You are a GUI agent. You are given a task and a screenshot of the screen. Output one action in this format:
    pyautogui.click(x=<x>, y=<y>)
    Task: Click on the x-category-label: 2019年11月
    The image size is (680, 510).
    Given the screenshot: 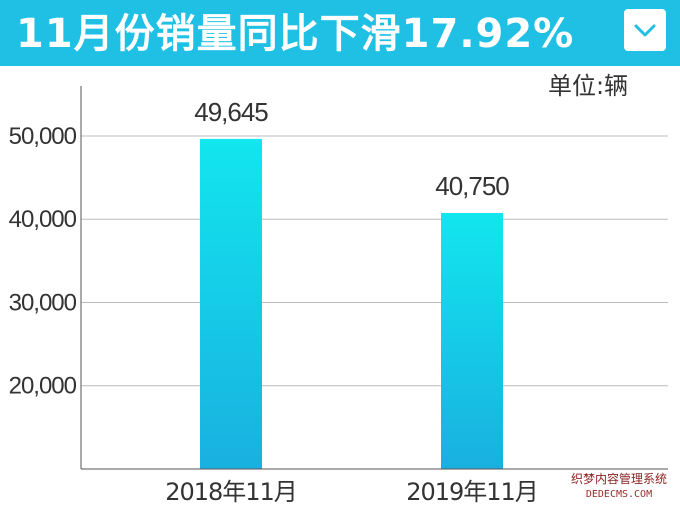 What is the action you would take?
    pyautogui.click(x=472, y=492)
    